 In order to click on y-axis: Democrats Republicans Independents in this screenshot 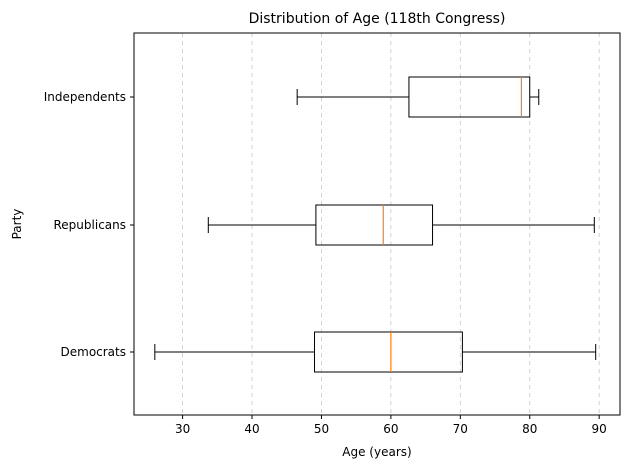, I will do `click(89, 224)`.